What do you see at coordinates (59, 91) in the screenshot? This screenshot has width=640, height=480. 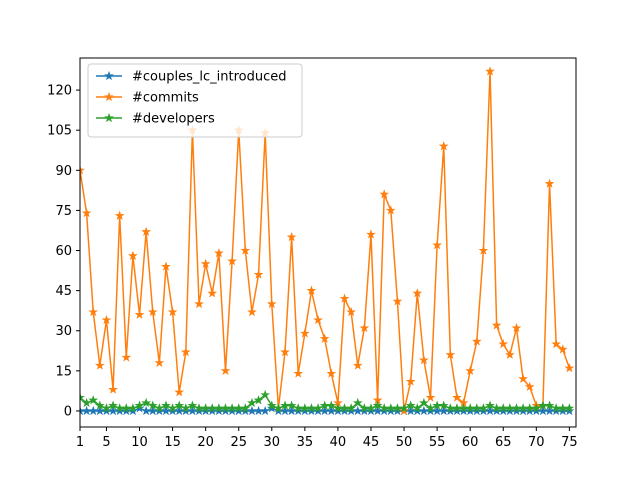 I see `y-tick-label: 120` at bounding box center [59, 91].